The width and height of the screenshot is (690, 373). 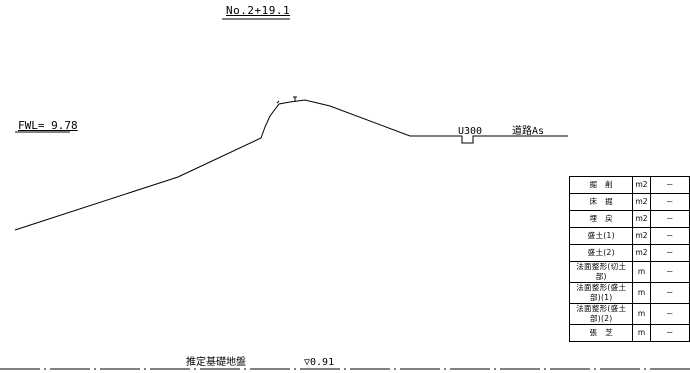 I want to click on drain-label: U300, so click(x=470, y=131).